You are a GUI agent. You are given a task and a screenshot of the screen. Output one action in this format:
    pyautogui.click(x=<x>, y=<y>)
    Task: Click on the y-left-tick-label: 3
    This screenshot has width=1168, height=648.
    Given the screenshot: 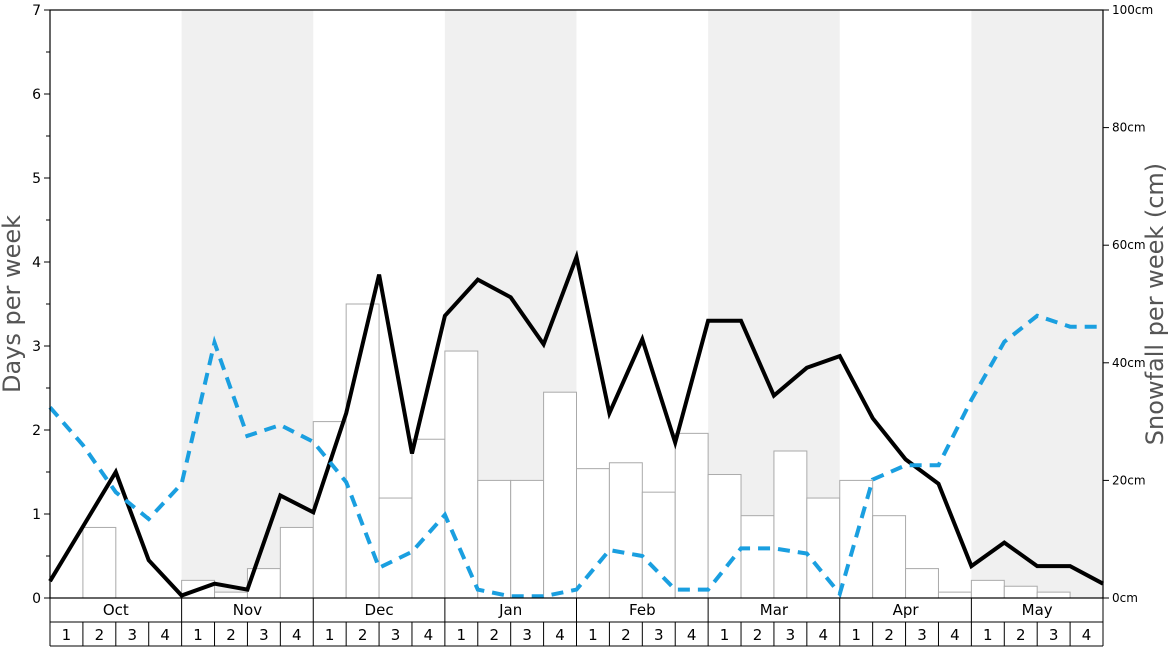 What is the action you would take?
    pyautogui.click(x=36, y=347)
    